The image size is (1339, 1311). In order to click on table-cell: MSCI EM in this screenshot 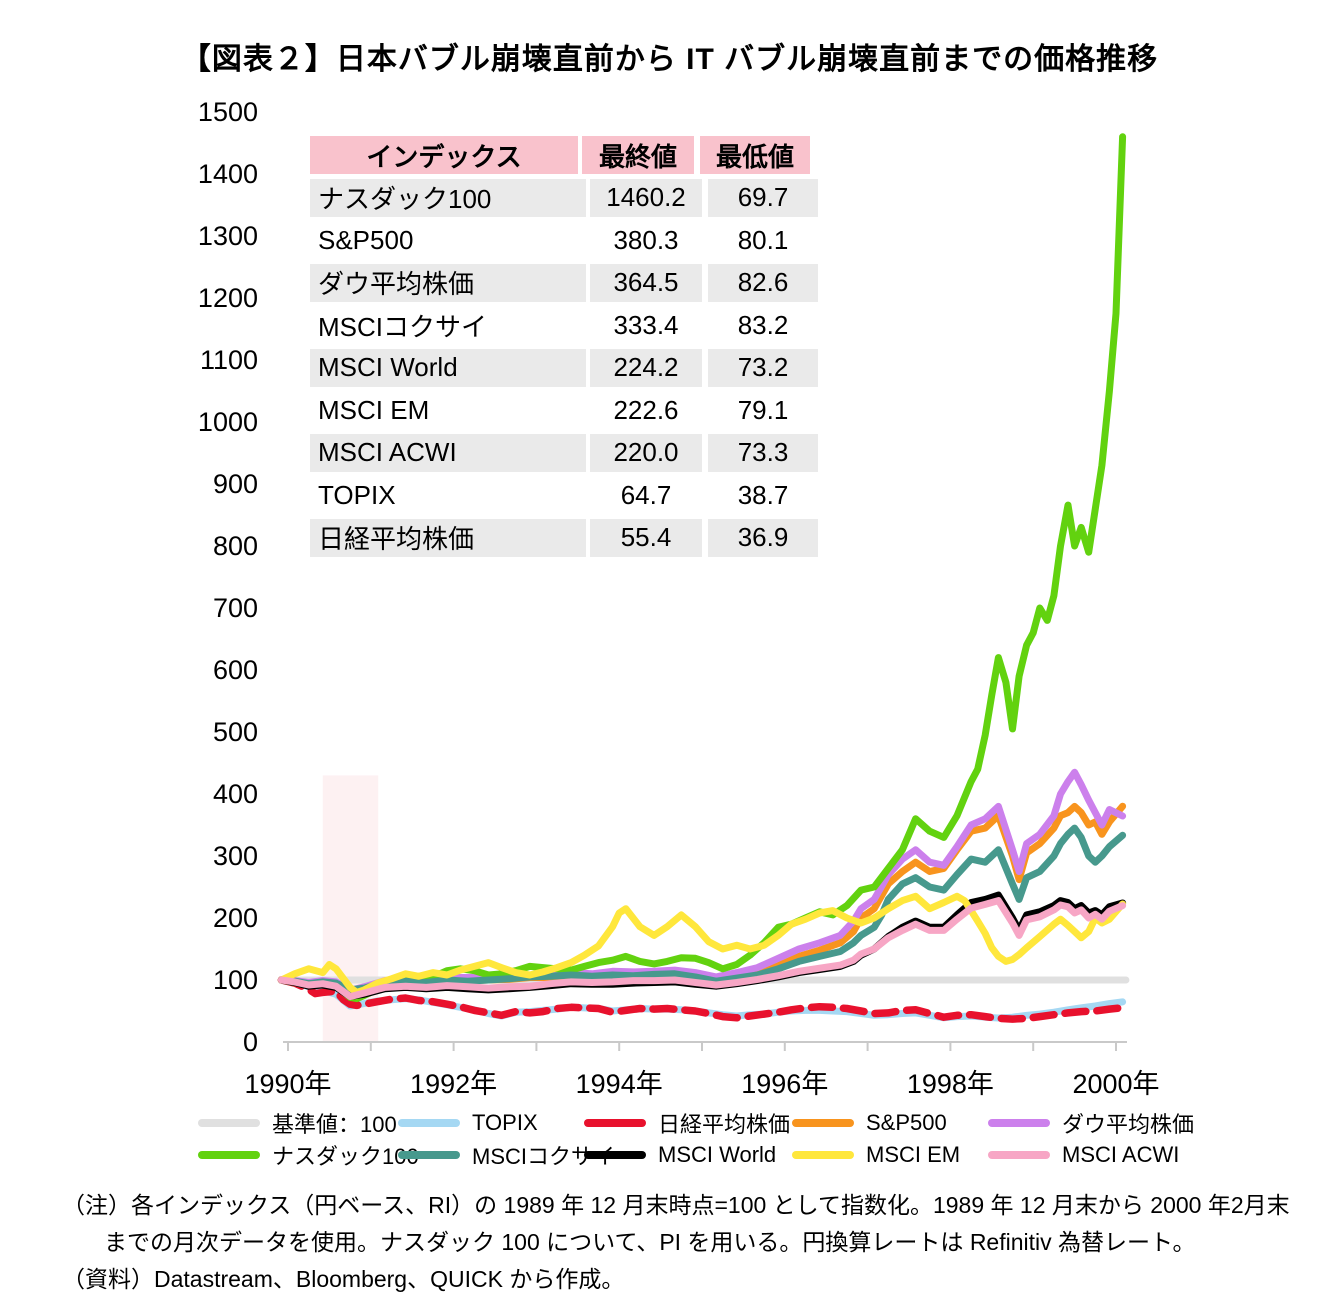, I will do `click(448, 410)`.